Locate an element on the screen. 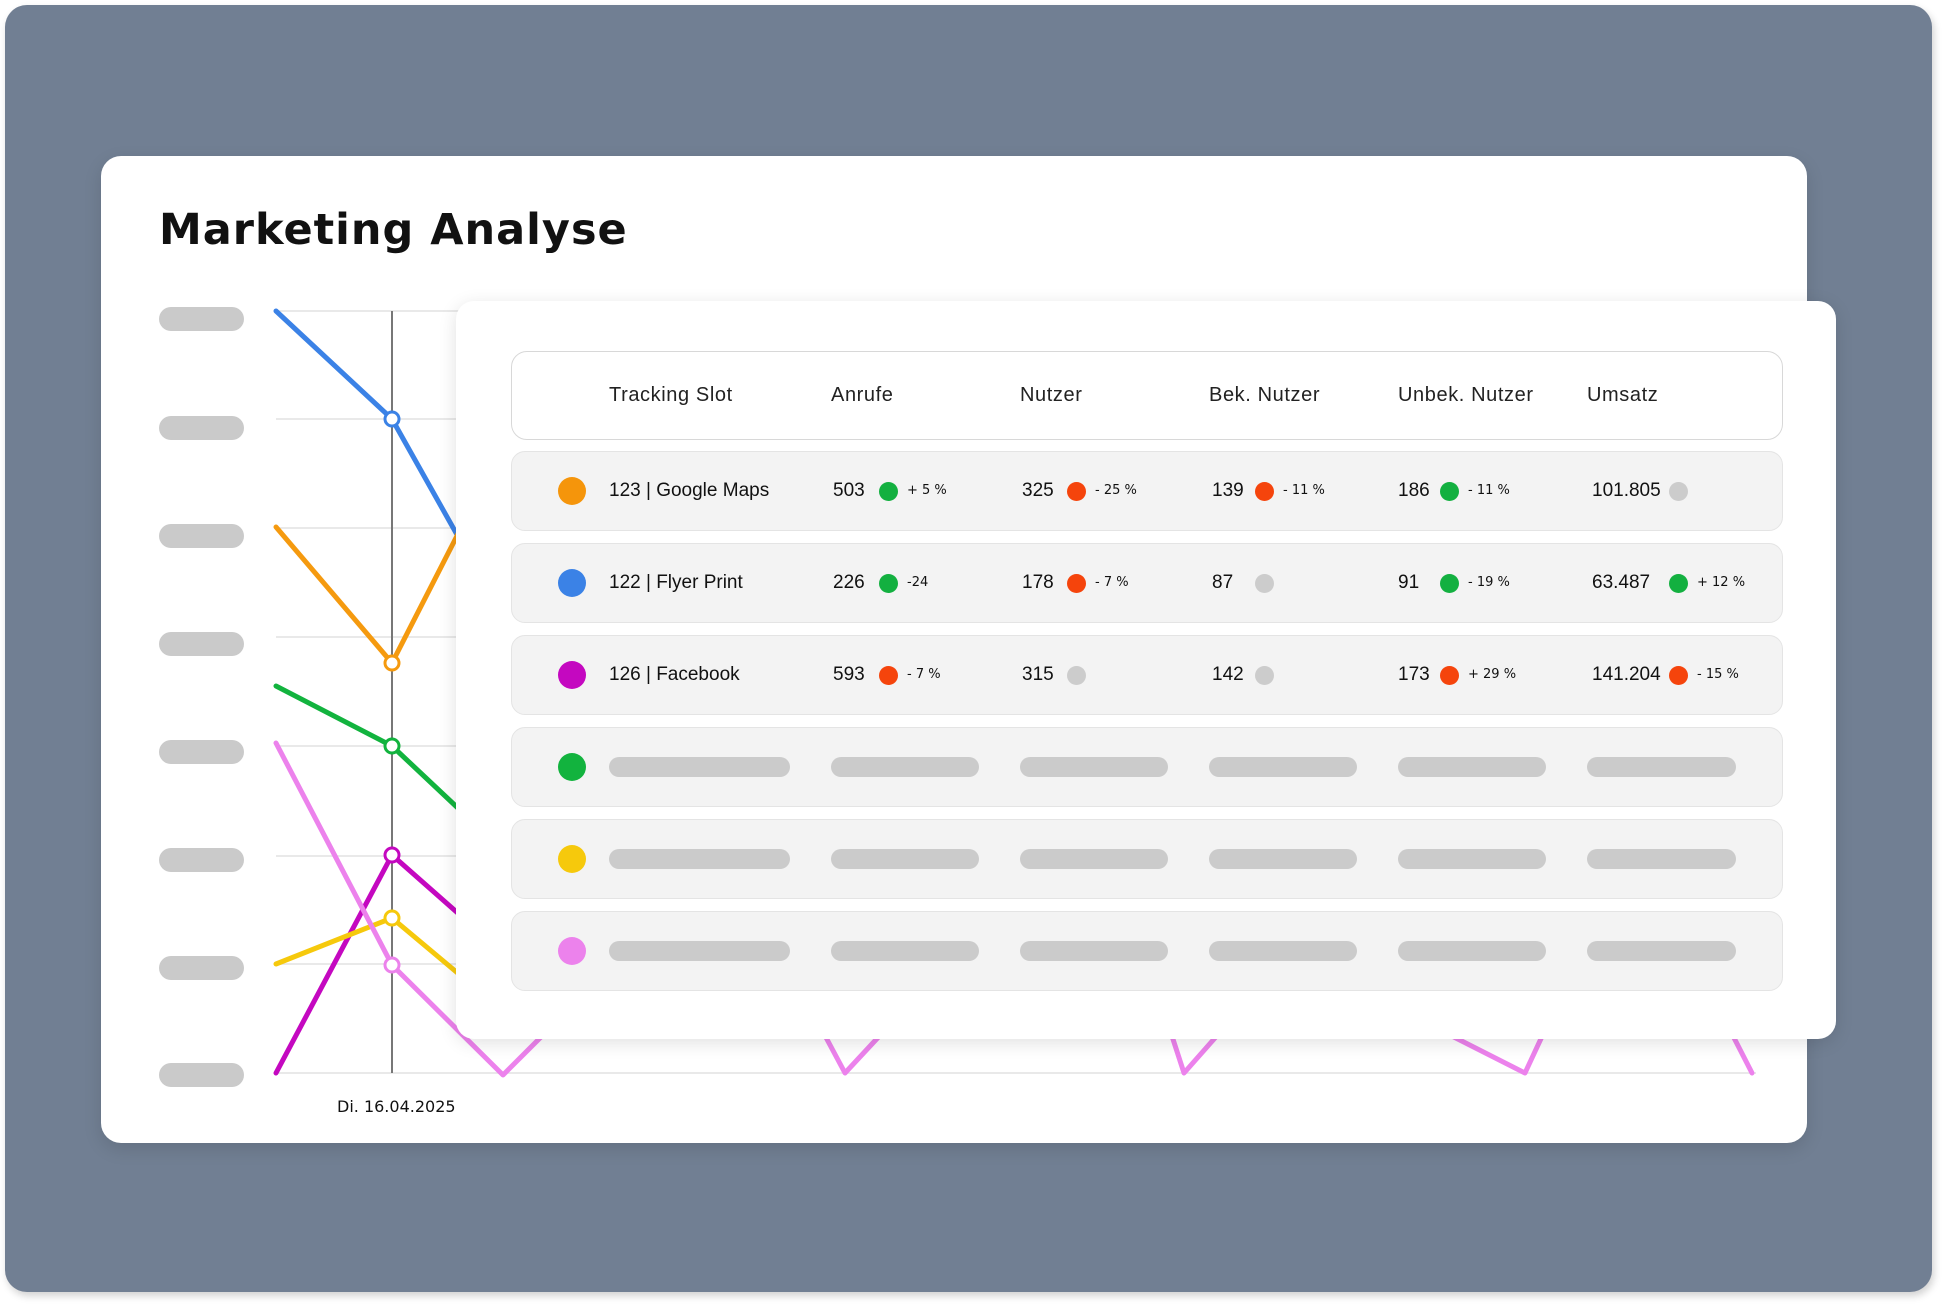  metric-value: 139 is located at coordinates (1228, 490).